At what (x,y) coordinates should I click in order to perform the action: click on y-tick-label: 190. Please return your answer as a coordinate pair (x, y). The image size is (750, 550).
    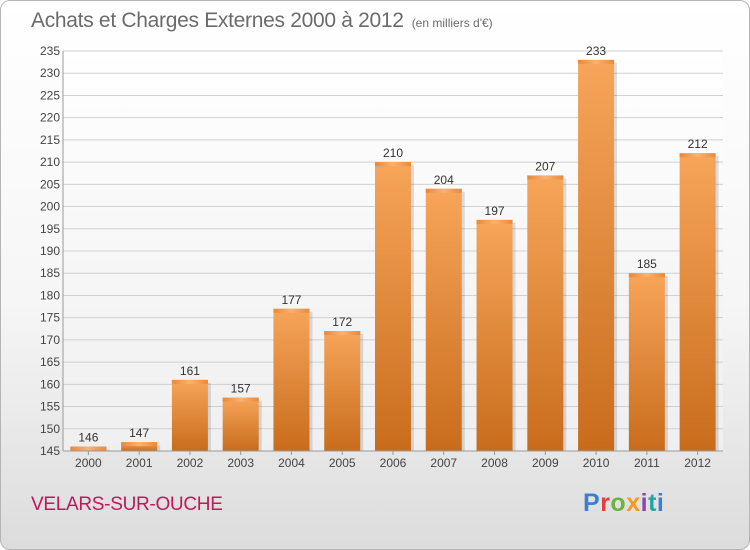
    Looking at the image, I should click on (50, 251).